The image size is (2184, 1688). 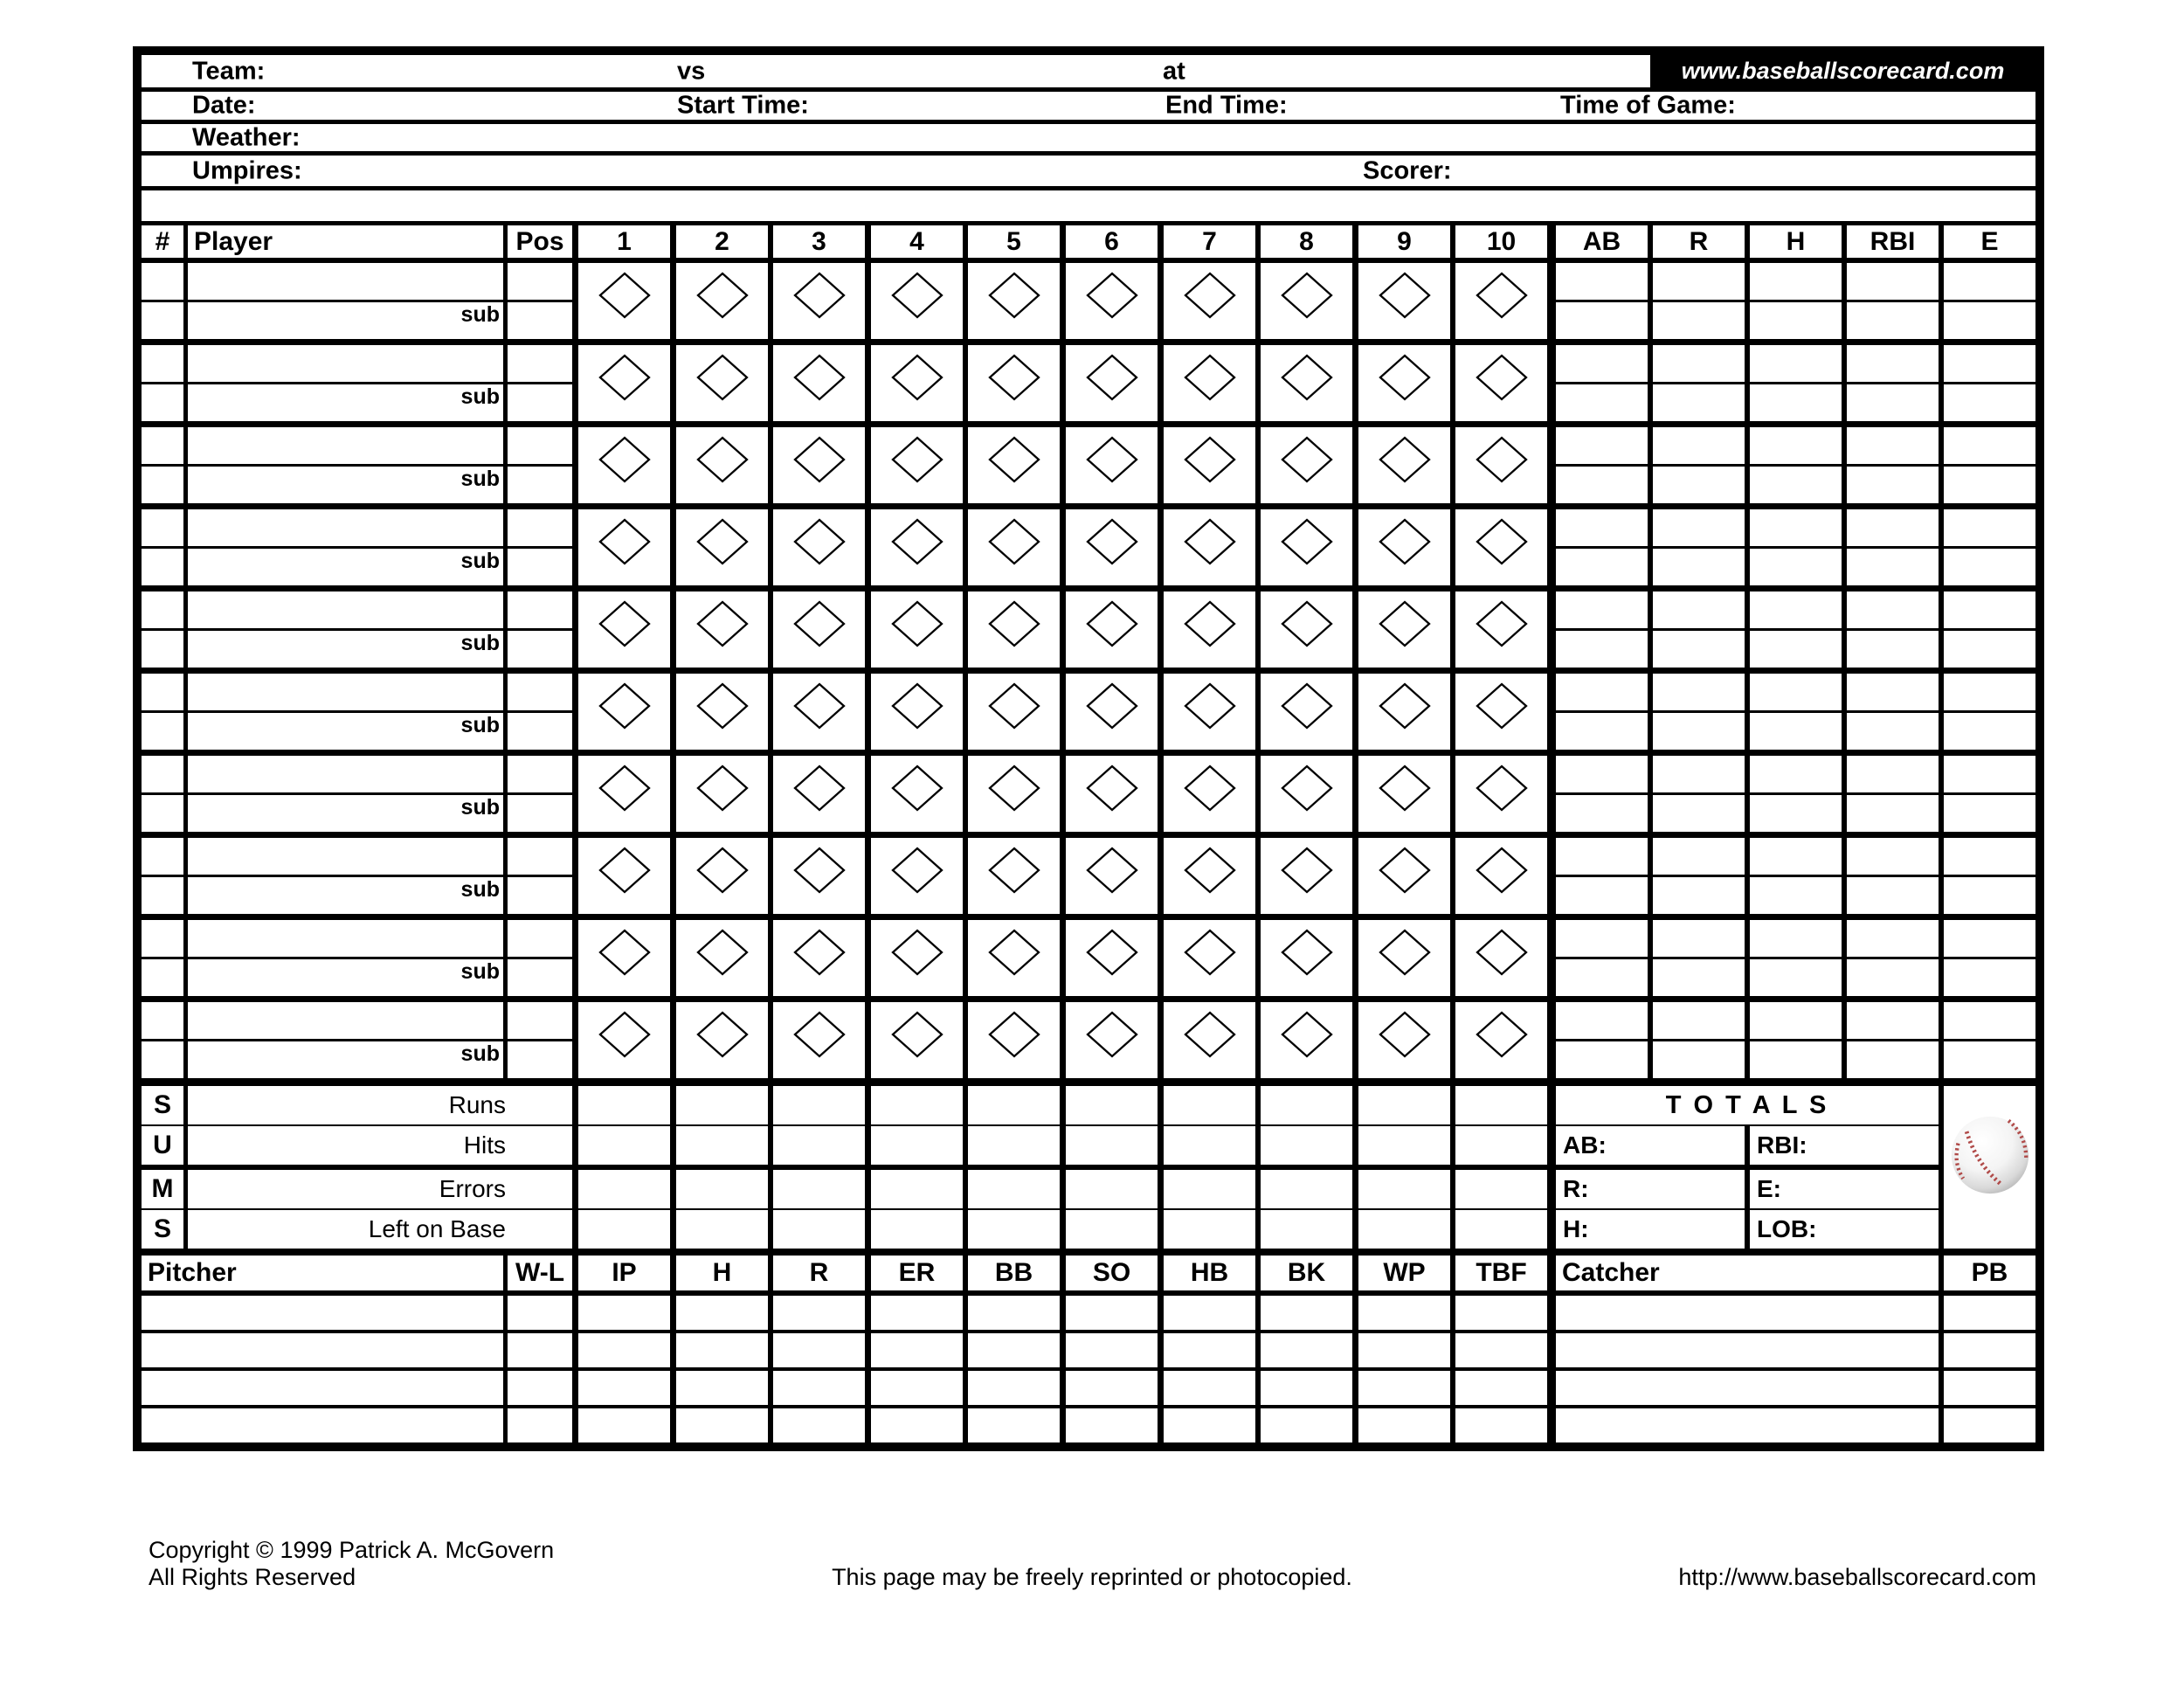 I want to click on number-column-header: #, so click(x=162, y=241).